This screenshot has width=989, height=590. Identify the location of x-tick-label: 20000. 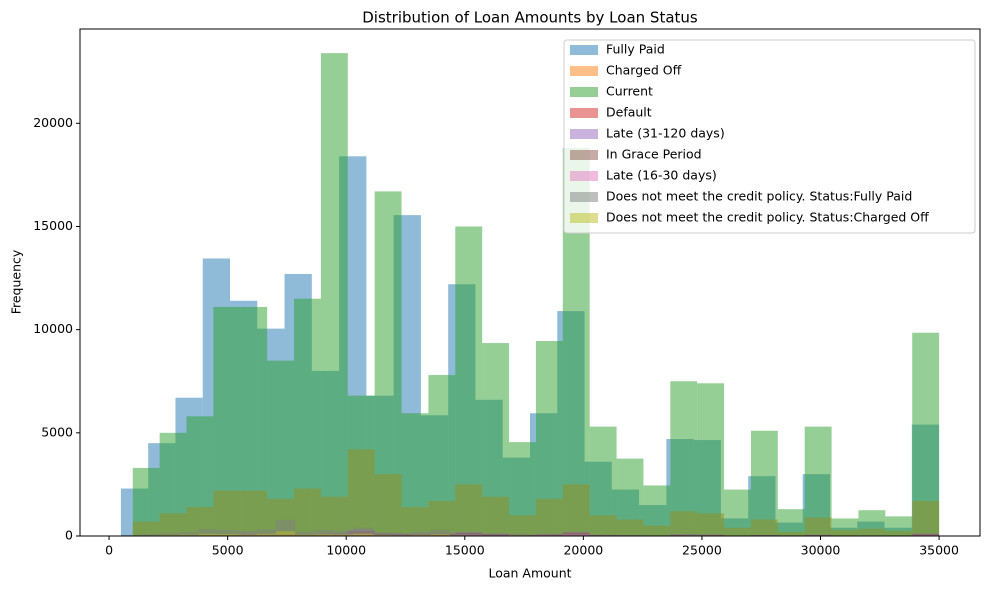
(583, 550).